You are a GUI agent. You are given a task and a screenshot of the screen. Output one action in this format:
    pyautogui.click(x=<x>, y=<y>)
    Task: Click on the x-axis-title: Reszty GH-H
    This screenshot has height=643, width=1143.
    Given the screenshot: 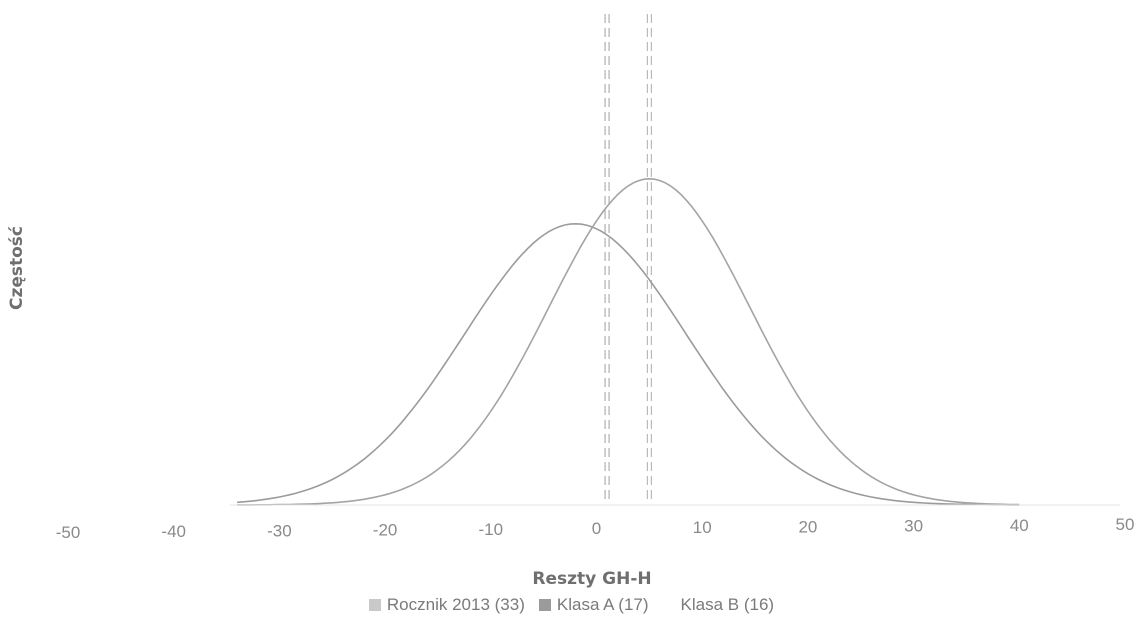 What is the action you would take?
    pyautogui.click(x=591, y=579)
    